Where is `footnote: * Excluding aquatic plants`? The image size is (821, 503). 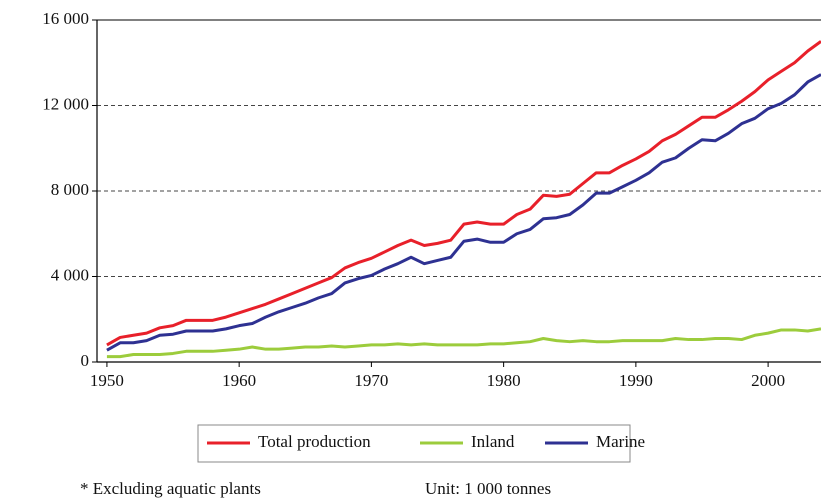
footnote: * Excluding aquatic plants is located at coordinates (170, 488).